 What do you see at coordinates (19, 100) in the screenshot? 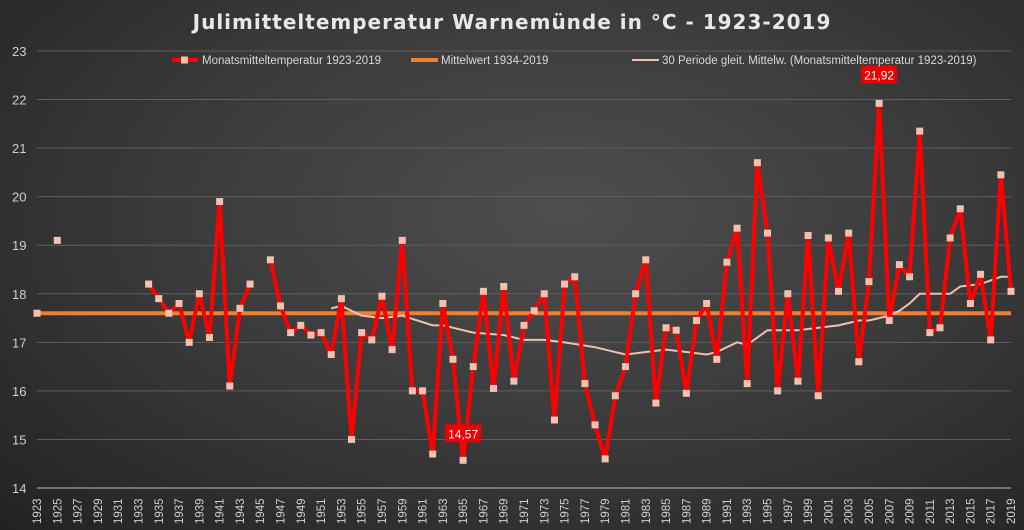
I see `y-tick-label: 22` at bounding box center [19, 100].